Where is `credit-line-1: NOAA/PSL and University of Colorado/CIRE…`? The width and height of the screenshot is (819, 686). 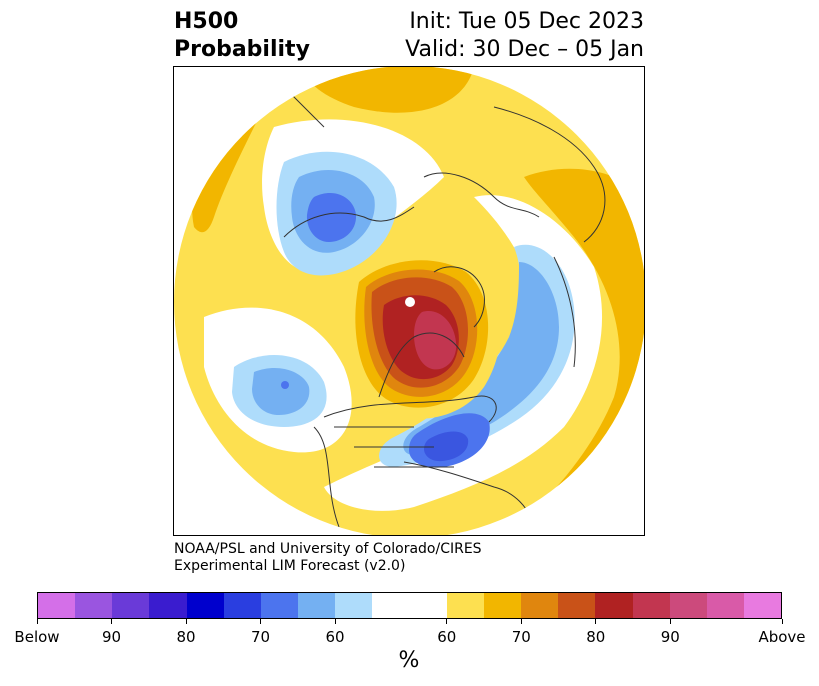
credit-line-1: NOAA/PSL and University of Colorado/CIRE… is located at coordinates (328, 549).